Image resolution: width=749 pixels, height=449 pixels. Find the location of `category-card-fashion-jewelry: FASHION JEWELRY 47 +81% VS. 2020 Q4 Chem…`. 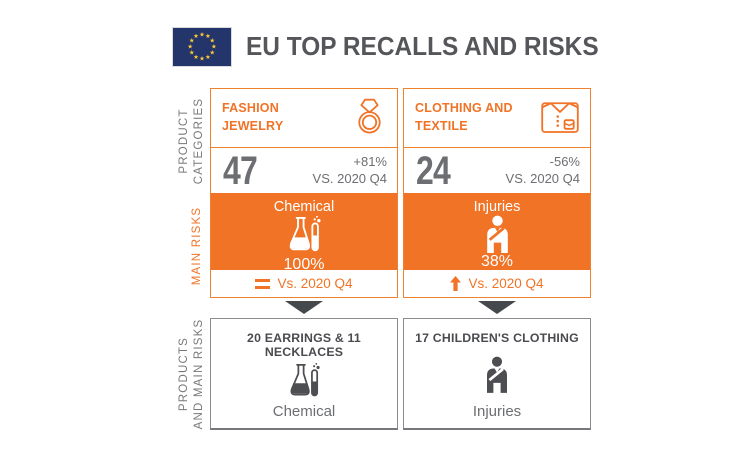

category-card-fashion-jewelry: FASHION JEWELRY 47 +81% VS. 2020 Q4 Chem… is located at coordinates (304, 193).